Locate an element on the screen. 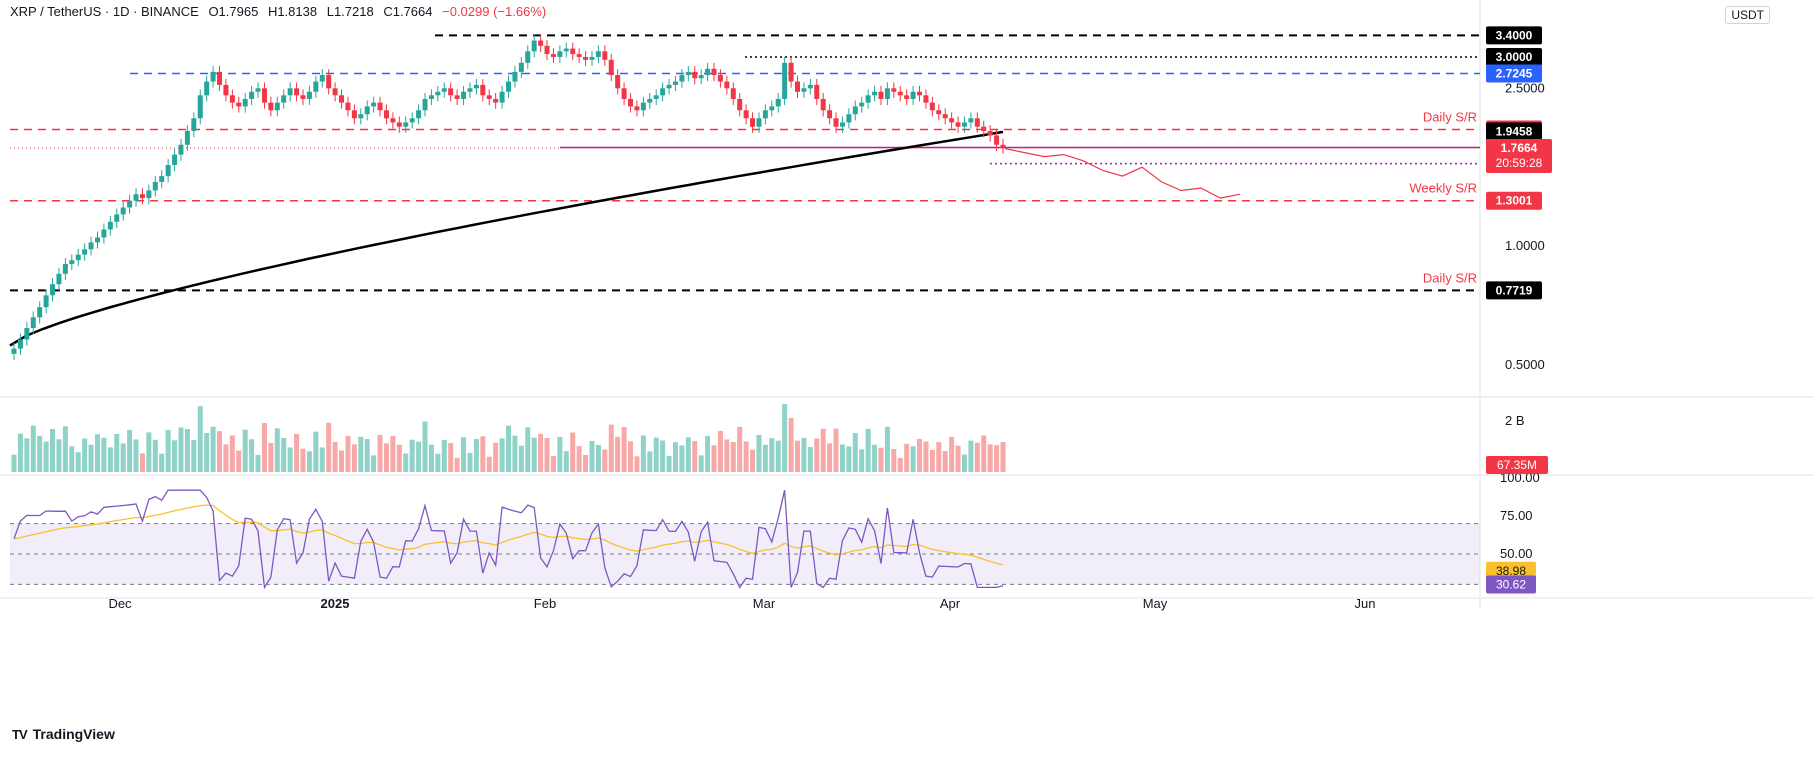 Image resolution: width=1814 pixels, height=757 pixels. level-annotation: Weekly S/R is located at coordinates (1443, 188).